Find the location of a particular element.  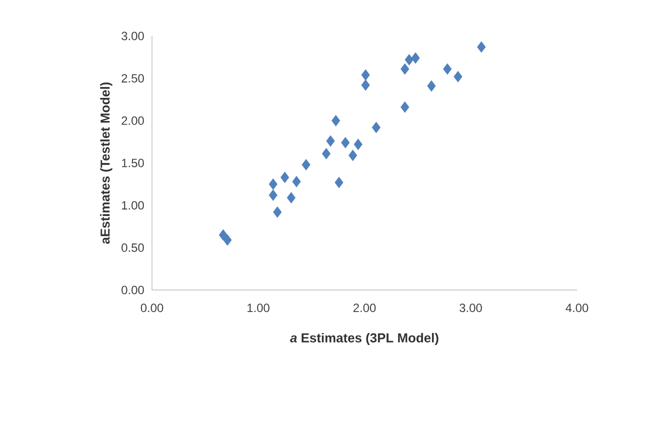

y-tick-label: 0.00 is located at coordinates (133, 290).